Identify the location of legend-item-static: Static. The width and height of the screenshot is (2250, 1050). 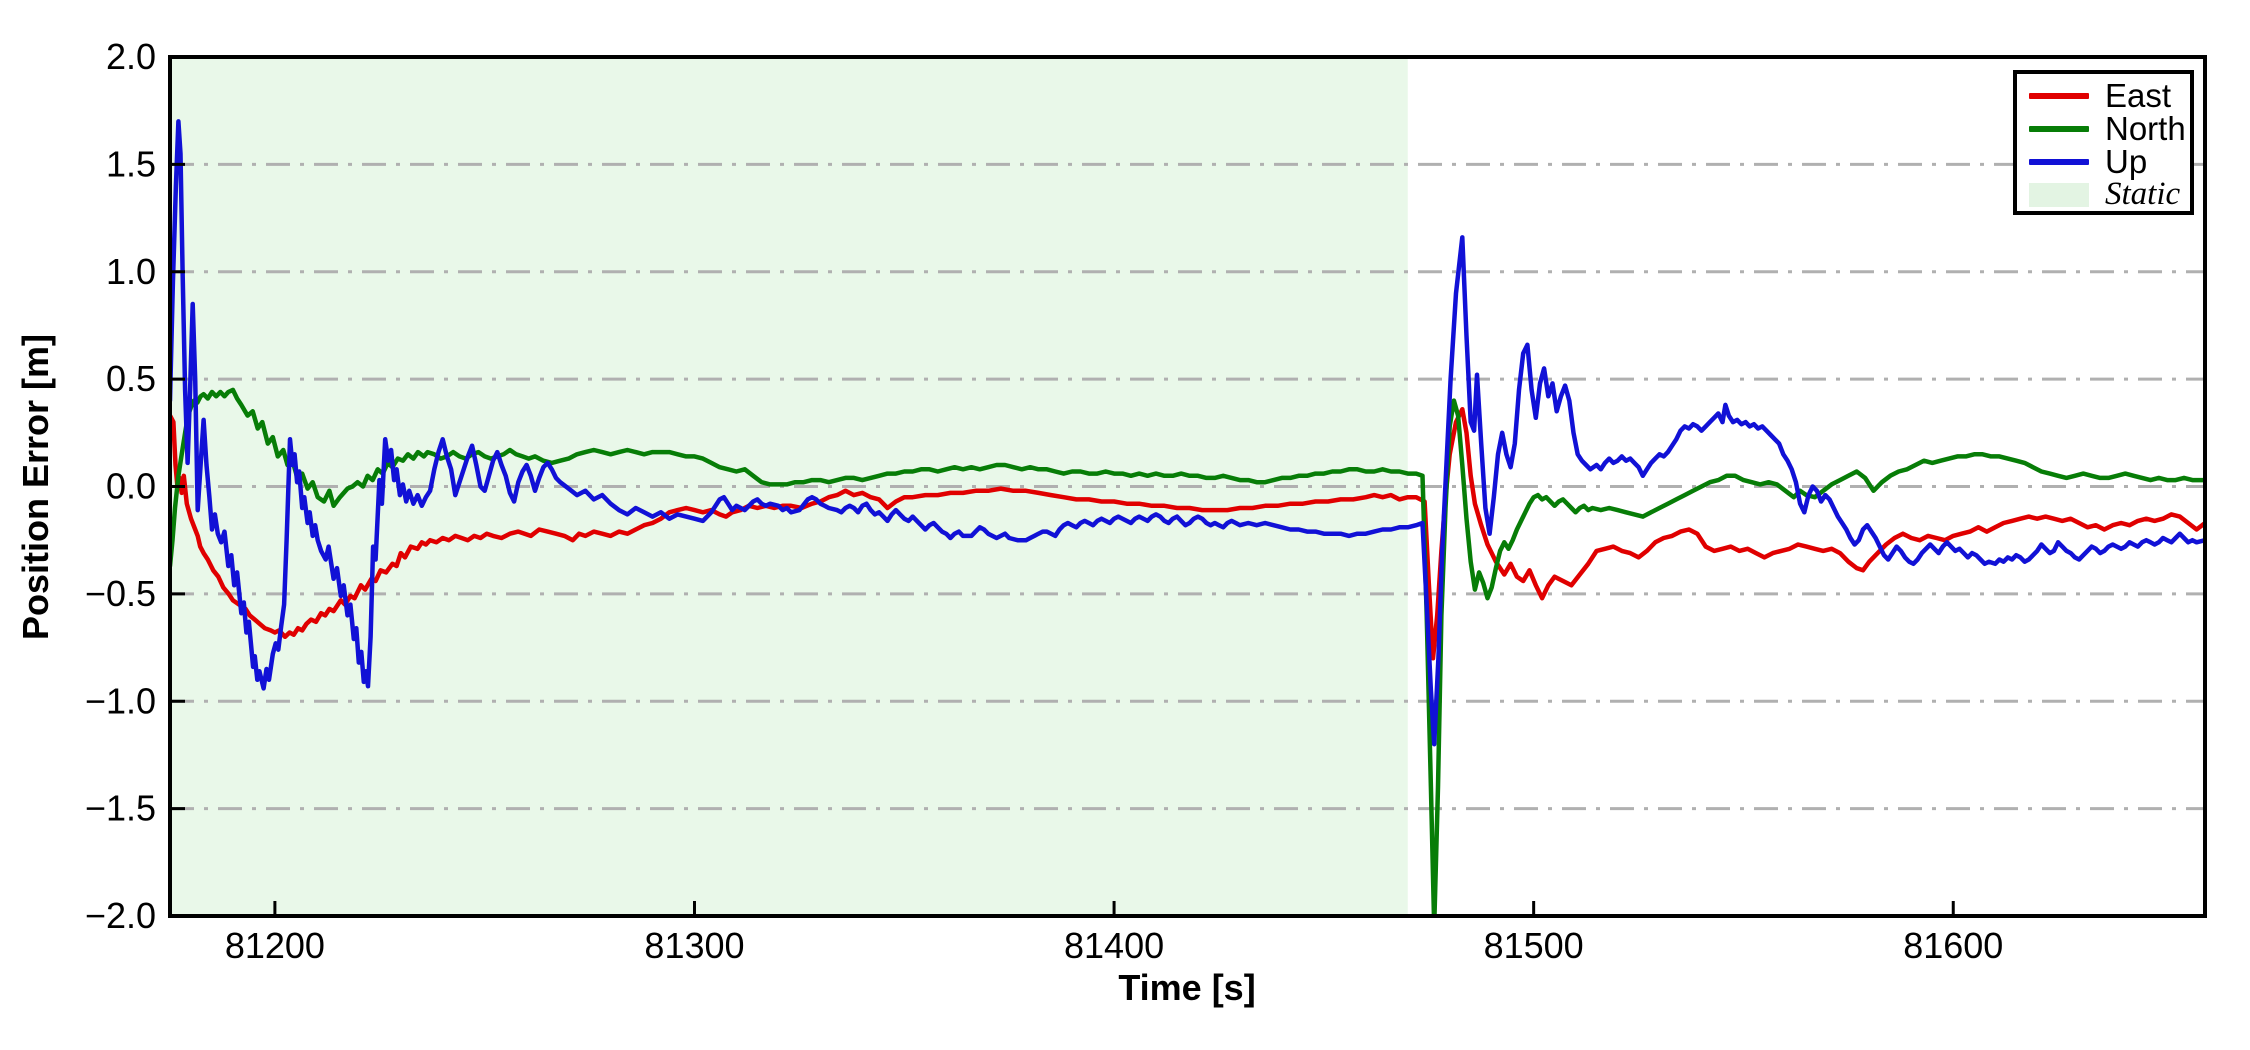
(2109, 194).